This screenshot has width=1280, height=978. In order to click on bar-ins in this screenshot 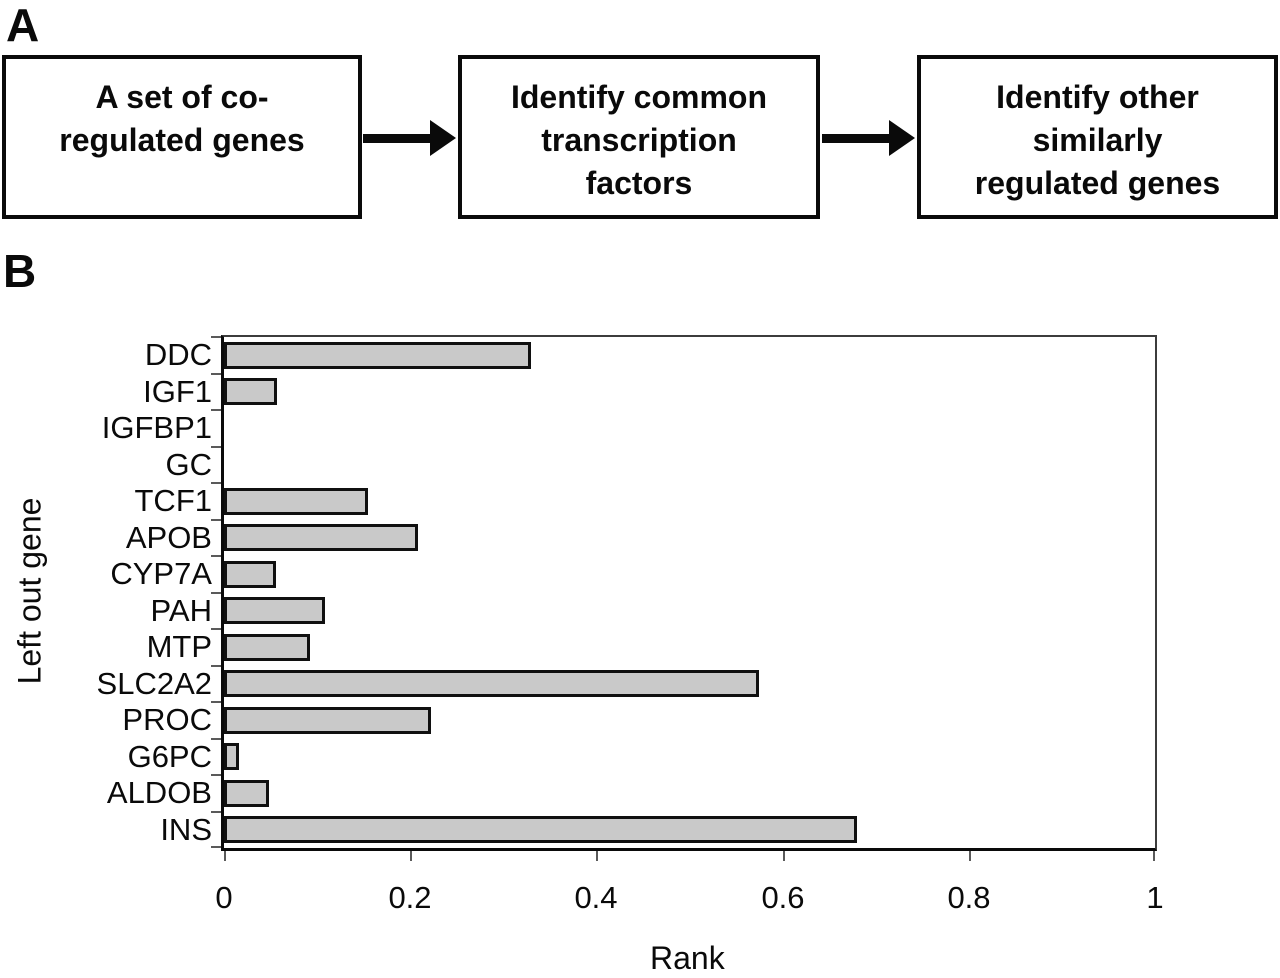, I will do `click(540, 829)`.